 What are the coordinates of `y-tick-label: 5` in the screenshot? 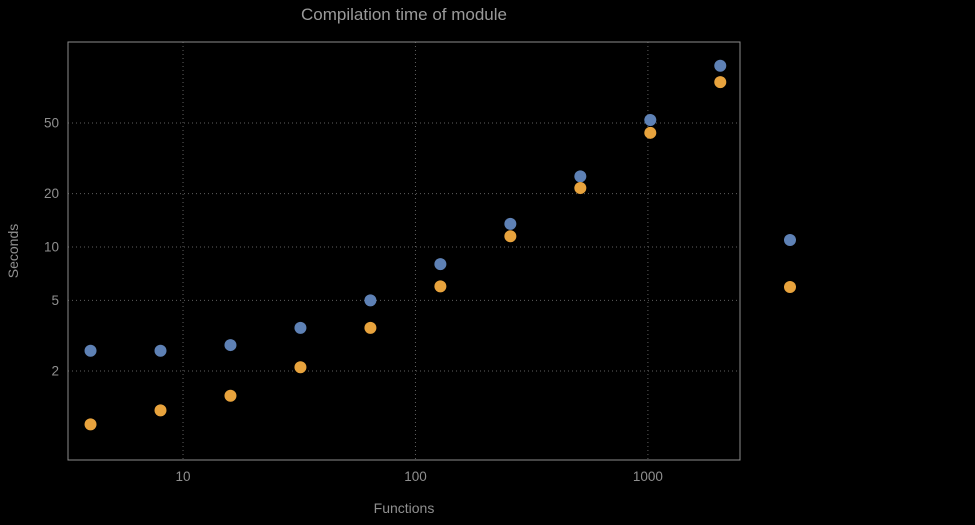 It's located at (55, 300).